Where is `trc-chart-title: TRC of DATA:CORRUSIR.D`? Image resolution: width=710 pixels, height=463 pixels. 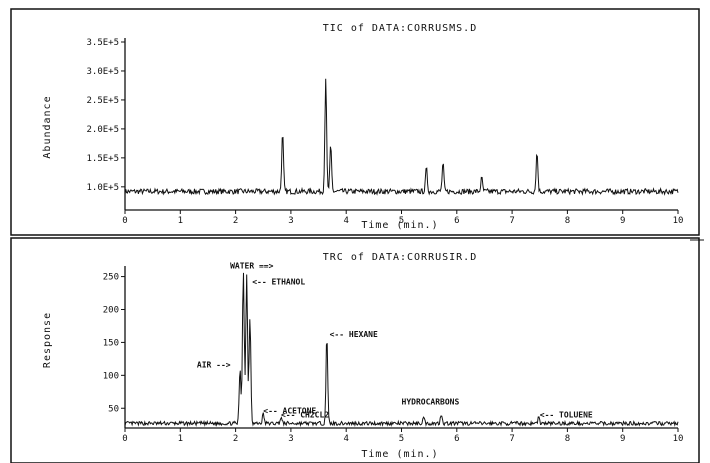 trc-chart-title: TRC of DATA:CORRUSIR.D is located at coordinates (400, 257).